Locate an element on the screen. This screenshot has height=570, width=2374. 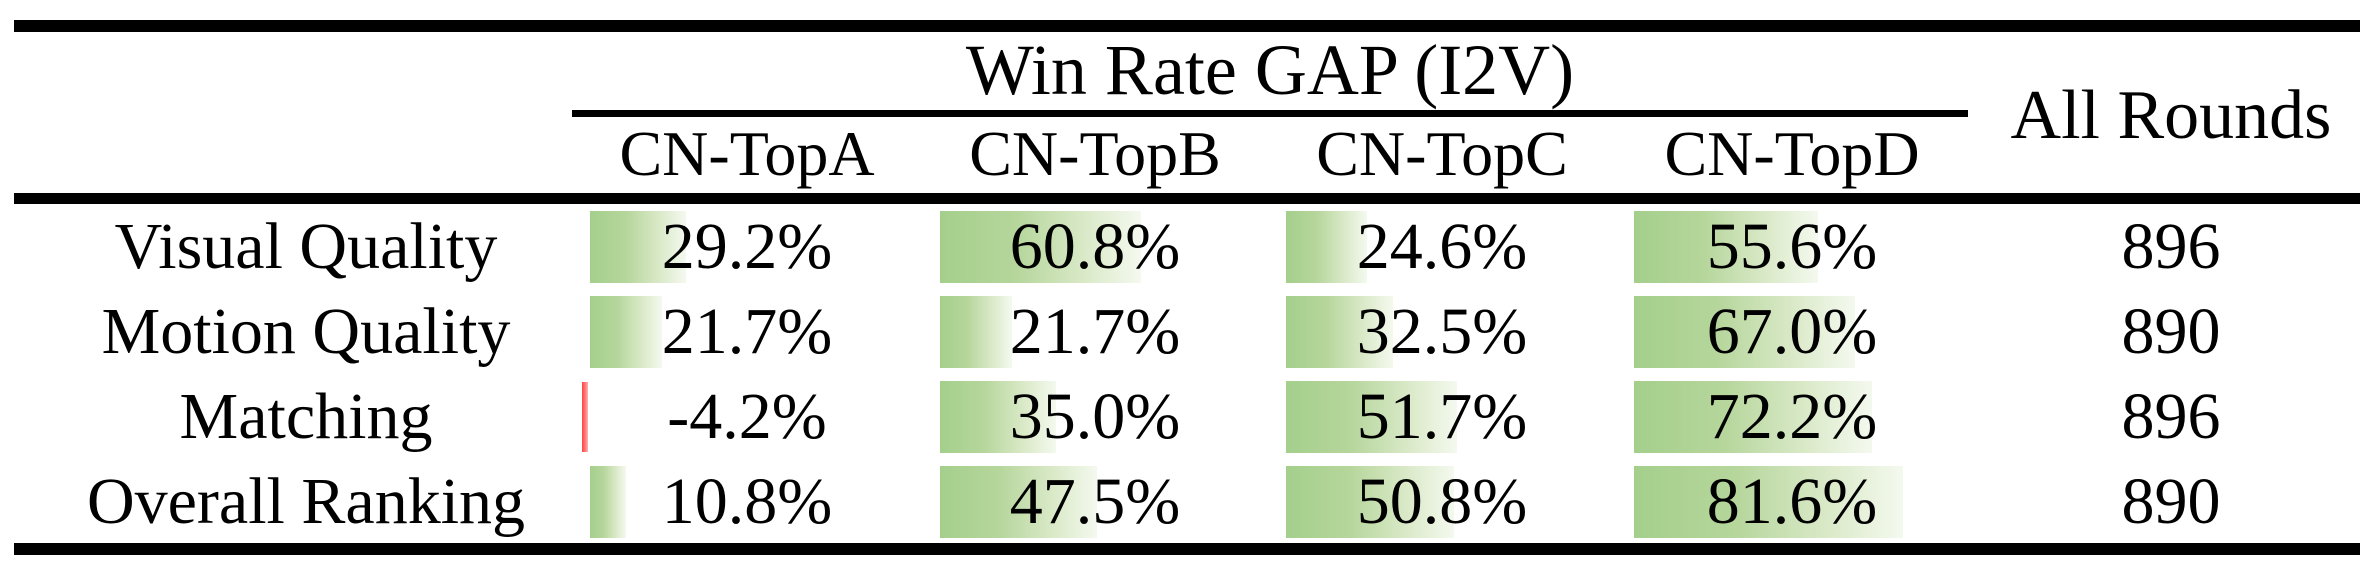
win-rate-value: 10.8% is located at coordinates (747, 501).